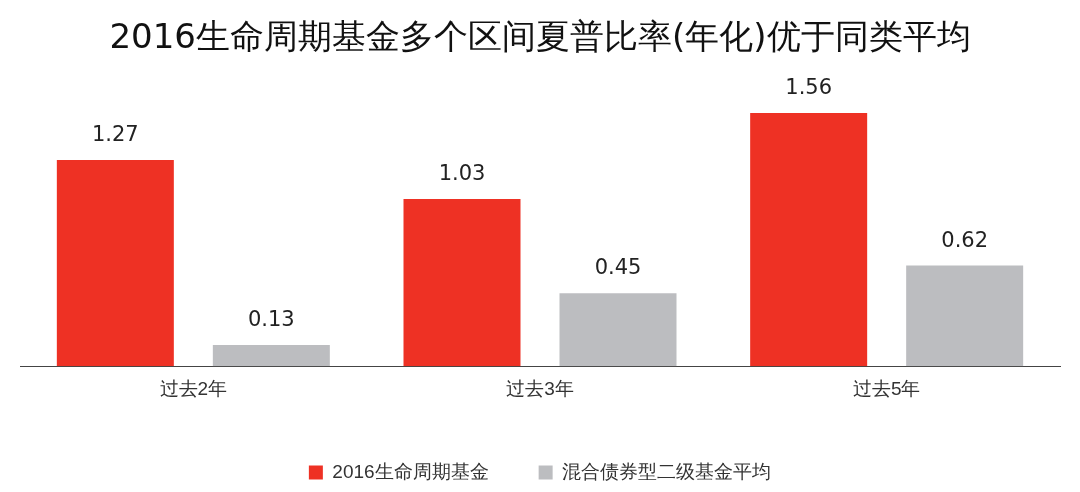 This screenshot has height=492, width=1080. What do you see at coordinates (271, 319) in the screenshot?
I see `data-label: 0.13` at bounding box center [271, 319].